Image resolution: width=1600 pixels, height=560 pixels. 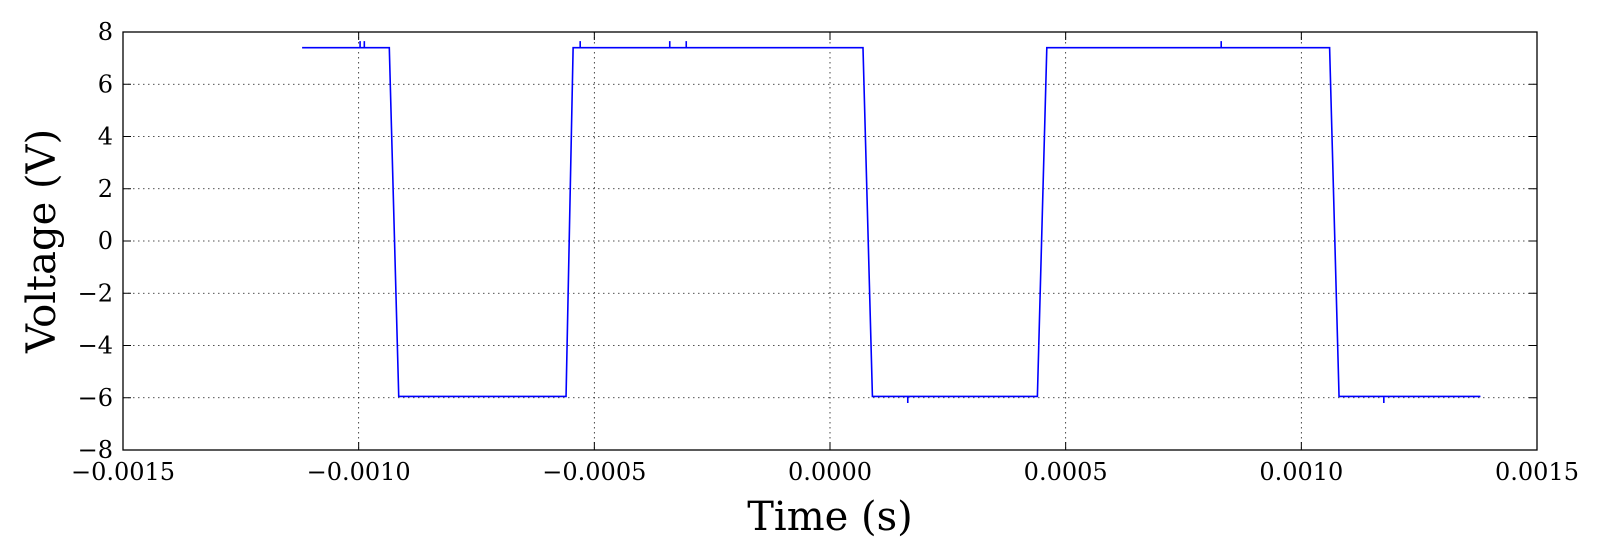 What do you see at coordinates (105, 241) in the screenshot?
I see `y-tick-label: 0` at bounding box center [105, 241].